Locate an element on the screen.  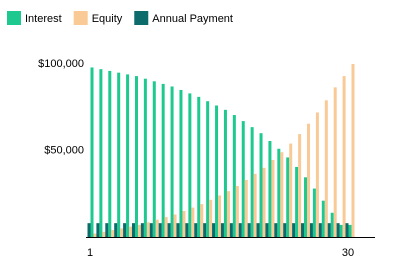
legend-label: Interest is located at coordinates (43, 19).